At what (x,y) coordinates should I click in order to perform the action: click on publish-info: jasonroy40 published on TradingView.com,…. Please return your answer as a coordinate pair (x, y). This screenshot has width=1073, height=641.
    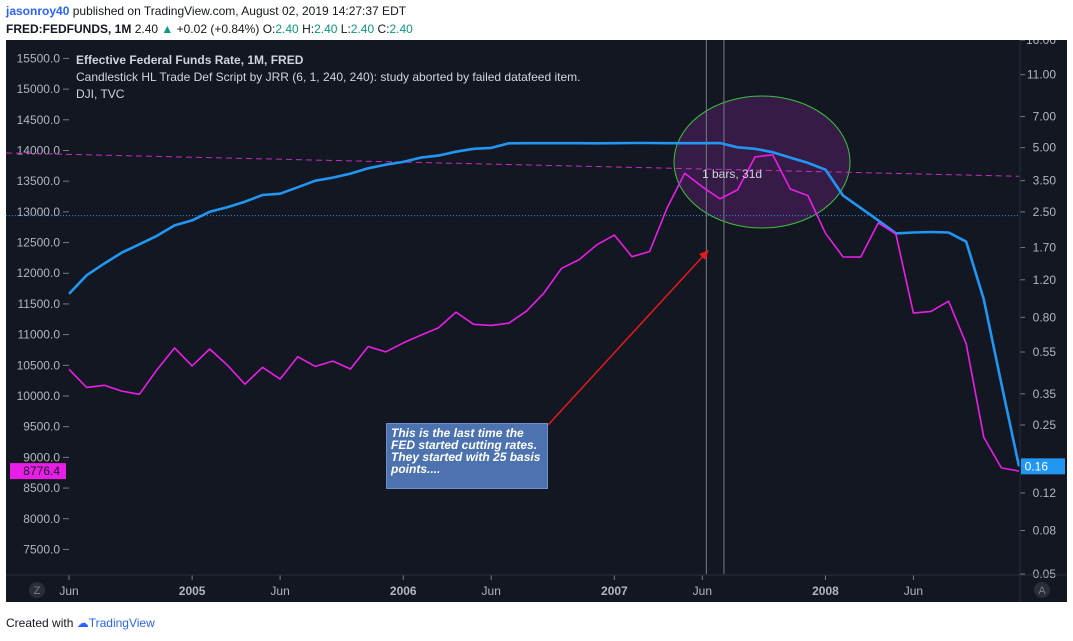
    Looking at the image, I should click on (206, 11).